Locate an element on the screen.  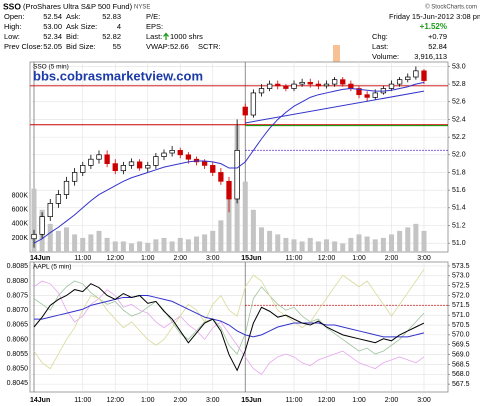
quote-label: Open: is located at coordinates (14, 16).